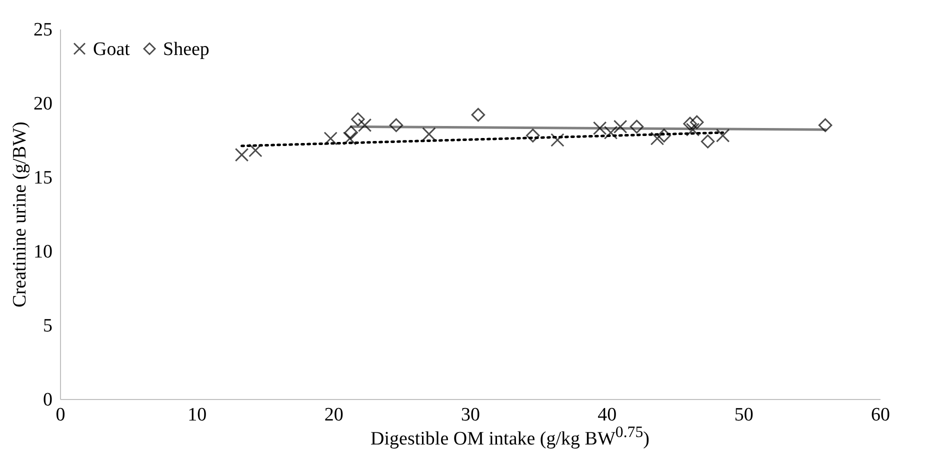 This screenshot has width=939, height=458. Describe the element at coordinates (43, 30) in the screenshot. I see `y-tick-label: 25` at that location.